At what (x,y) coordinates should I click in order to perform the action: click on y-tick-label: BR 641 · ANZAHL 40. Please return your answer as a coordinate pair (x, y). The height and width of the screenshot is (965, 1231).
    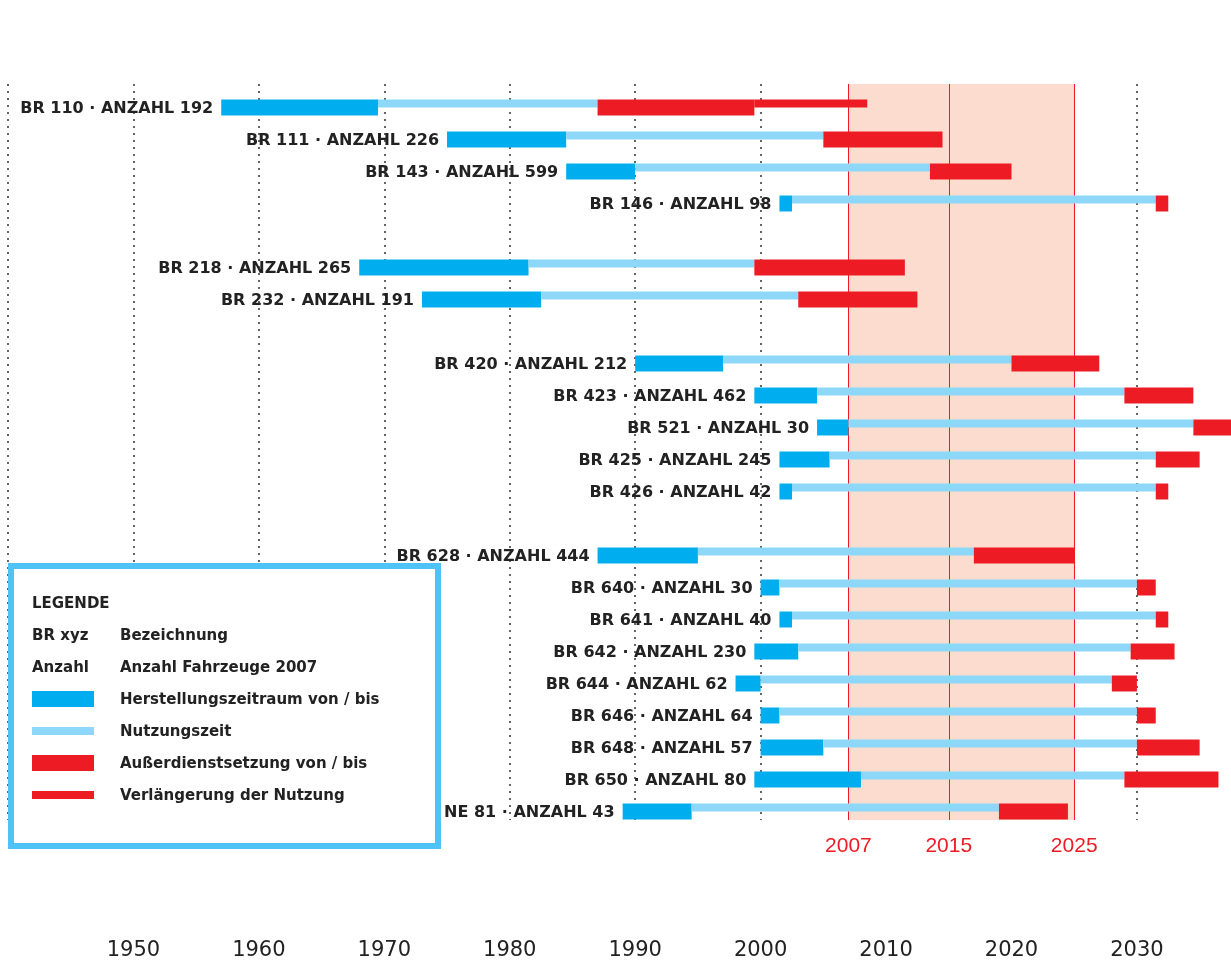
    Looking at the image, I should click on (680, 619).